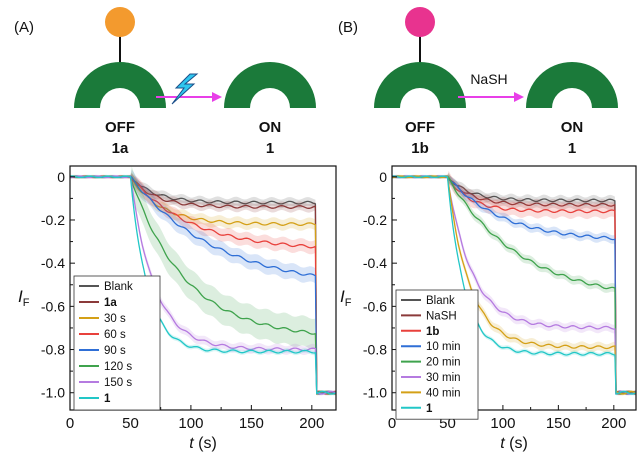 The height and width of the screenshot is (467, 637). What do you see at coordinates (120, 148) in the screenshot?
I see `compound-label: 1a` at bounding box center [120, 148].